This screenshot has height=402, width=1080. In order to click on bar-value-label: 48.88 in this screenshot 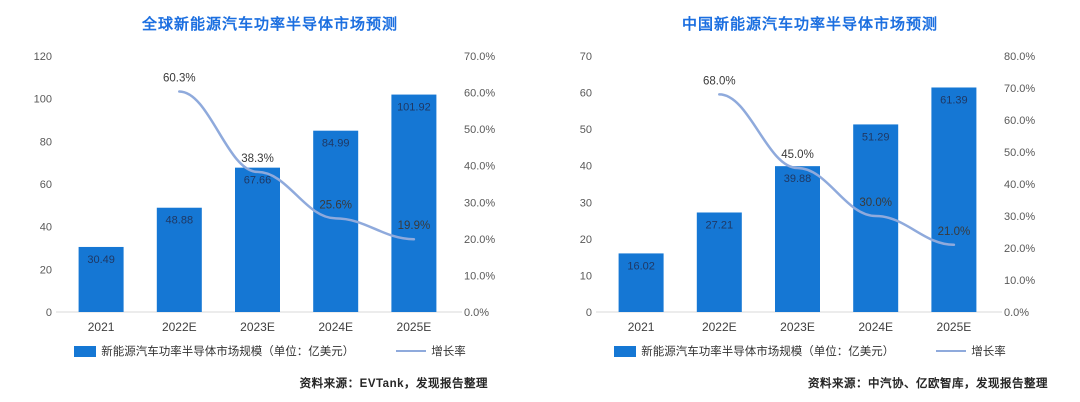, I will do `click(180, 221)`.